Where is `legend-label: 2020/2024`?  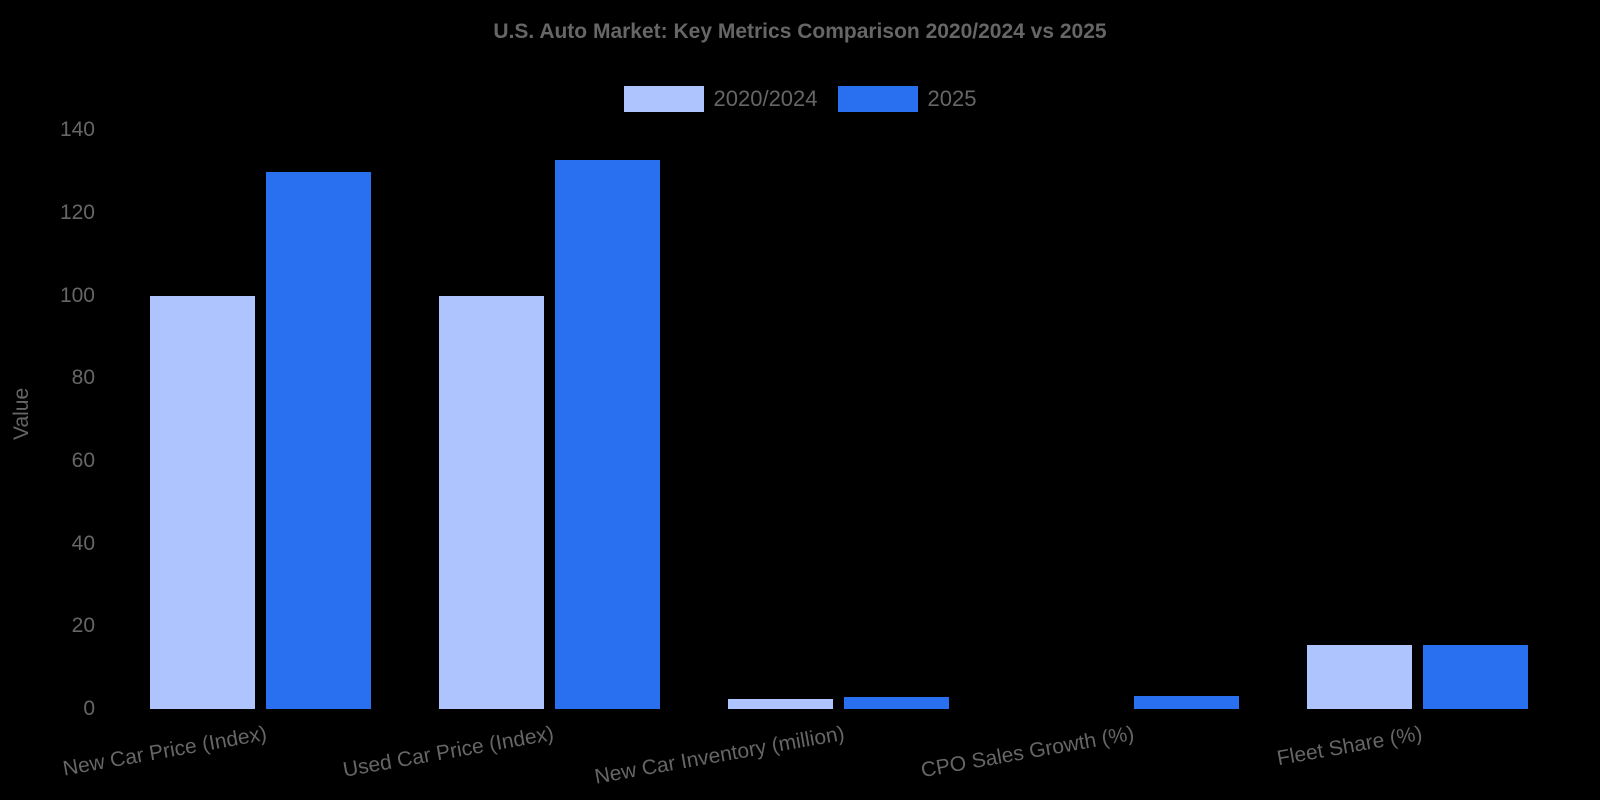
legend-label: 2020/2024 is located at coordinates (765, 98).